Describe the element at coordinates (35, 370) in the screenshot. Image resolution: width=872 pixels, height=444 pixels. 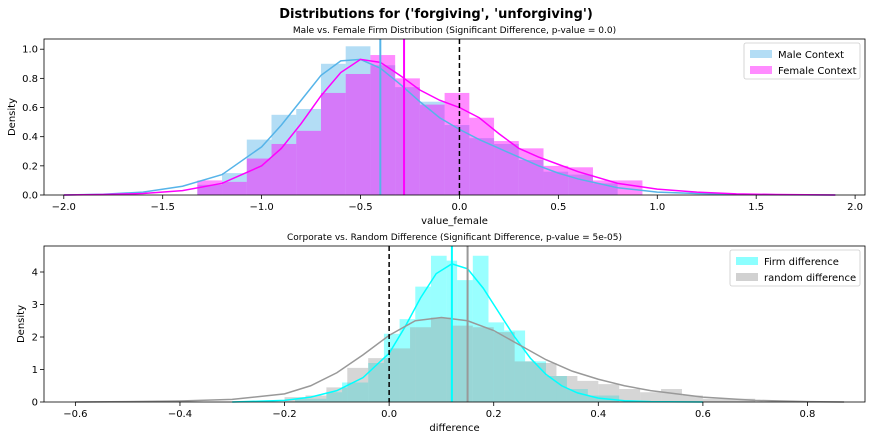
I see `y-tick-label: 1` at that location.